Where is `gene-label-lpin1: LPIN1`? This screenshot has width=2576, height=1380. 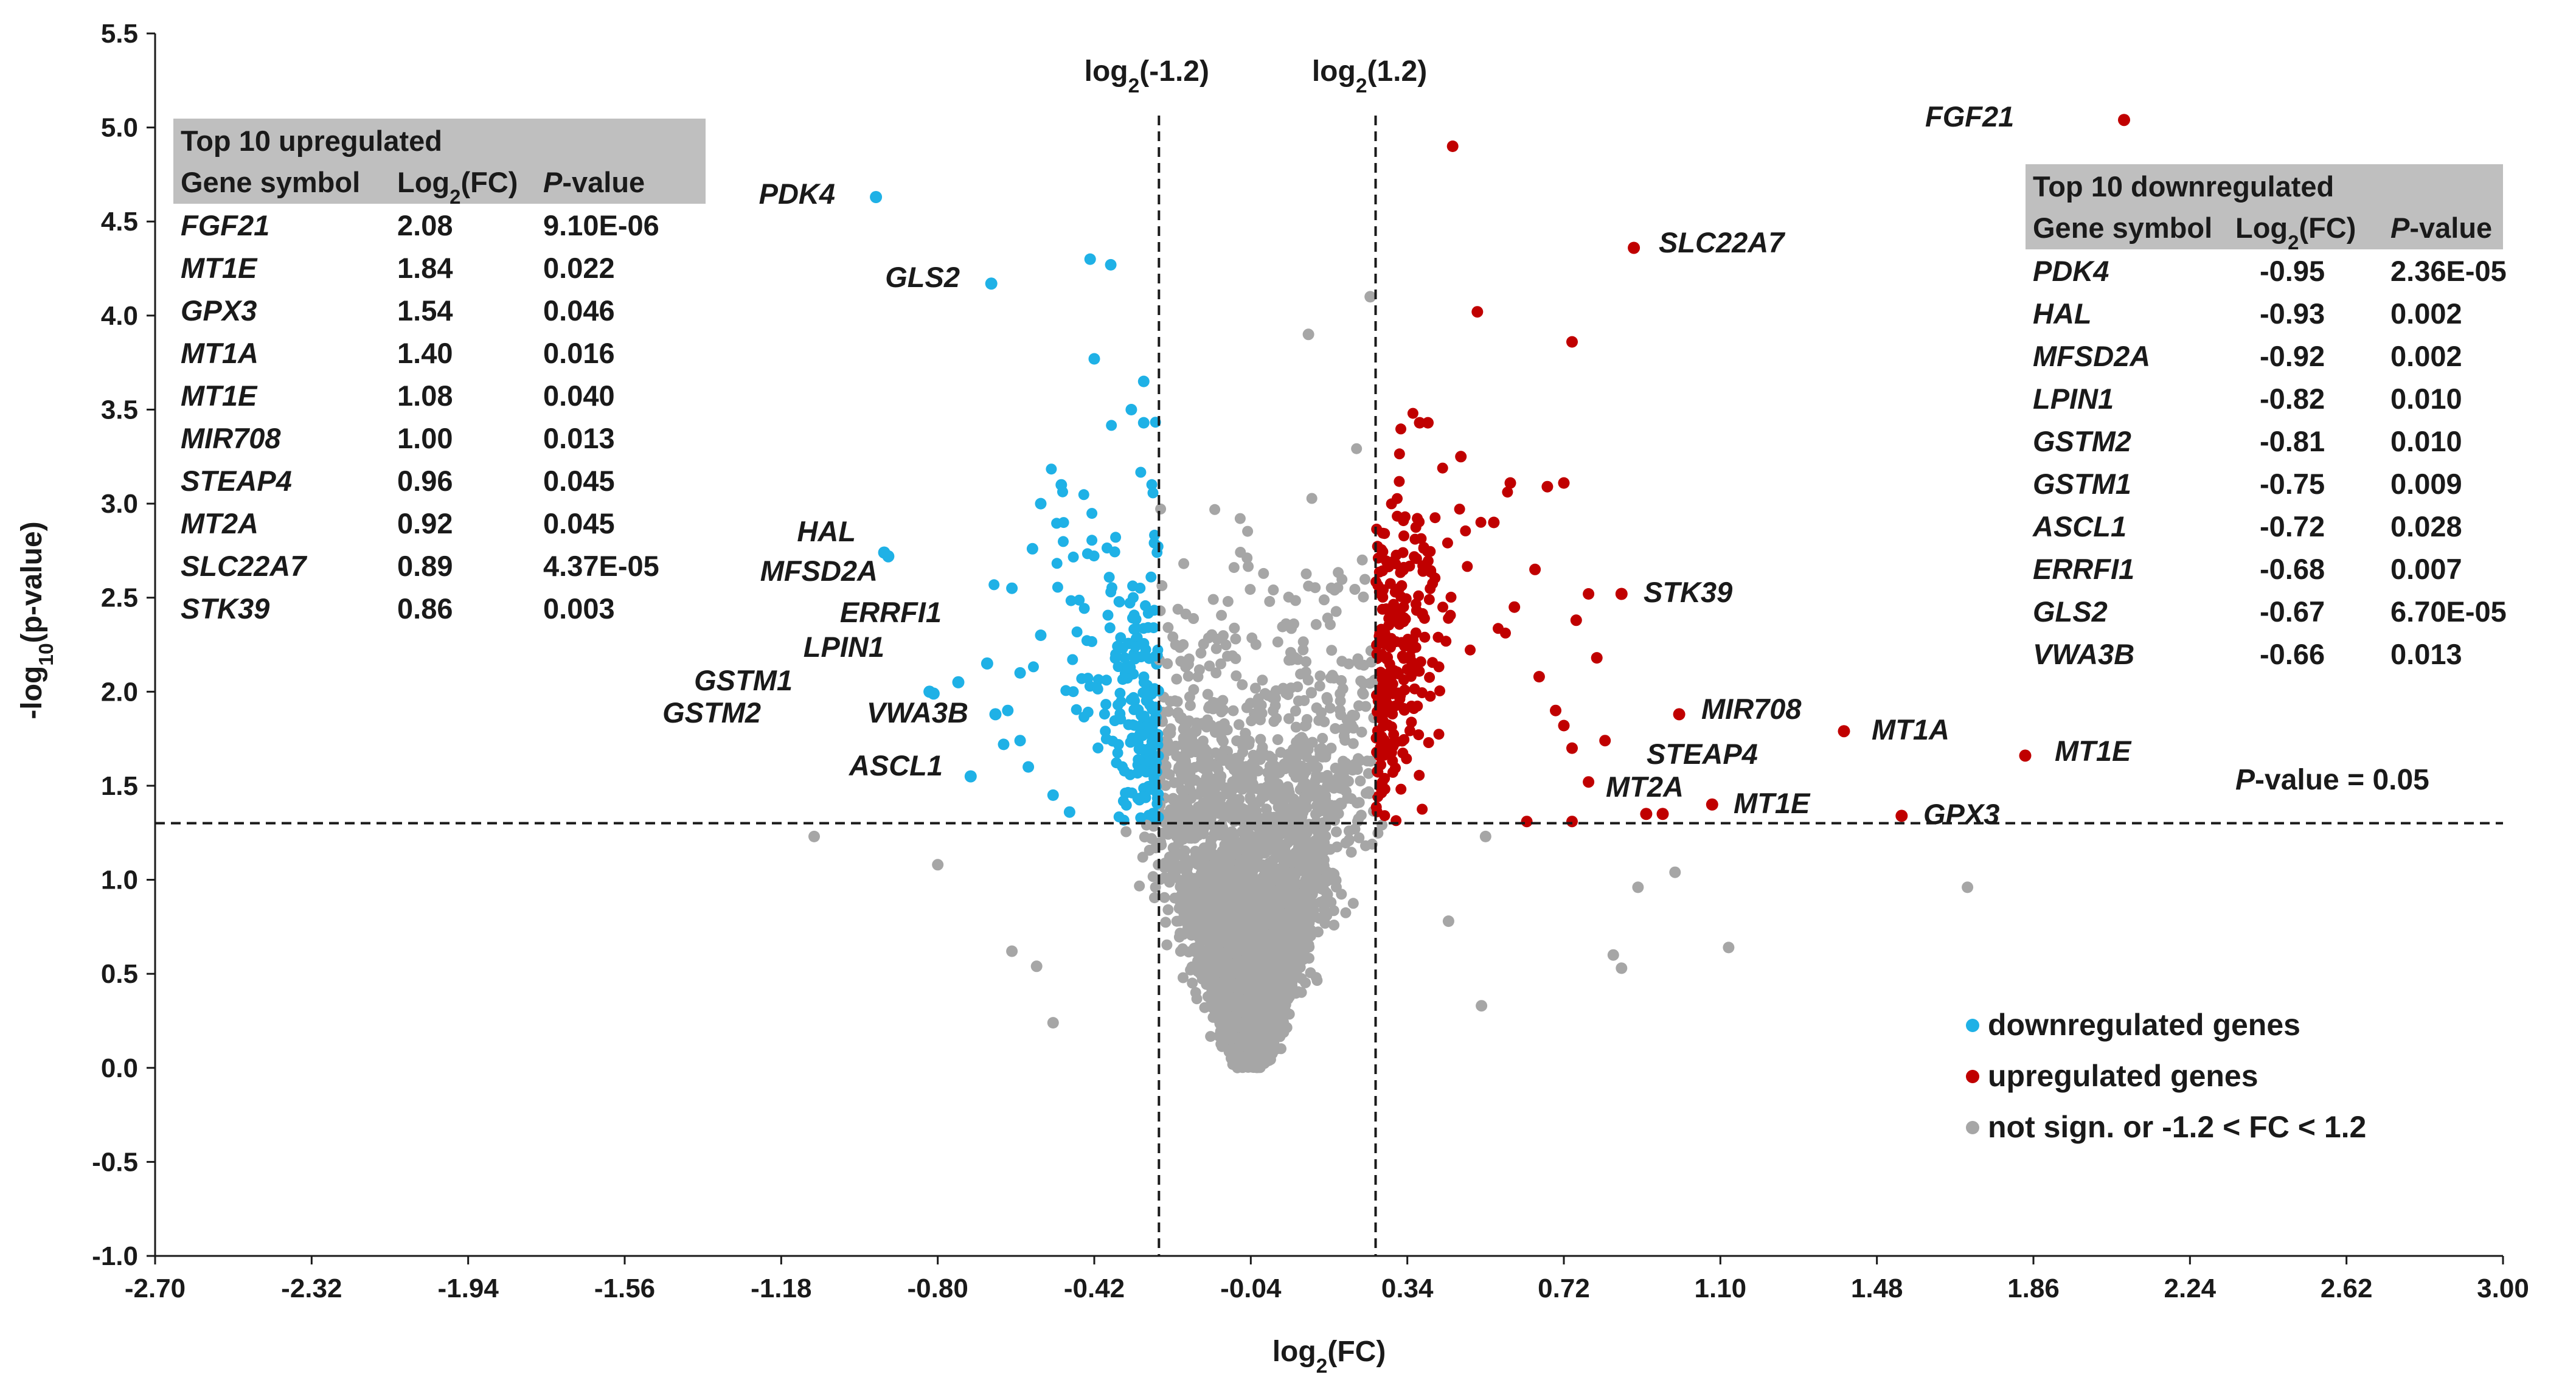
gene-label-lpin1: LPIN1 is located at coordinates (844, 647).